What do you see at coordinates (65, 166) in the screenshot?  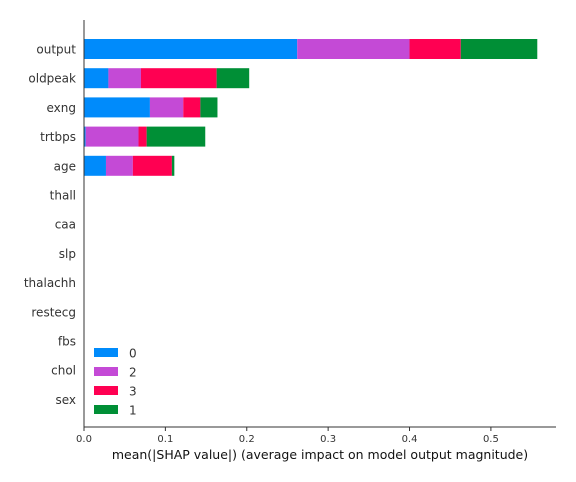 I see `y-tick-label-age: age` at bounding box center [65, 166].